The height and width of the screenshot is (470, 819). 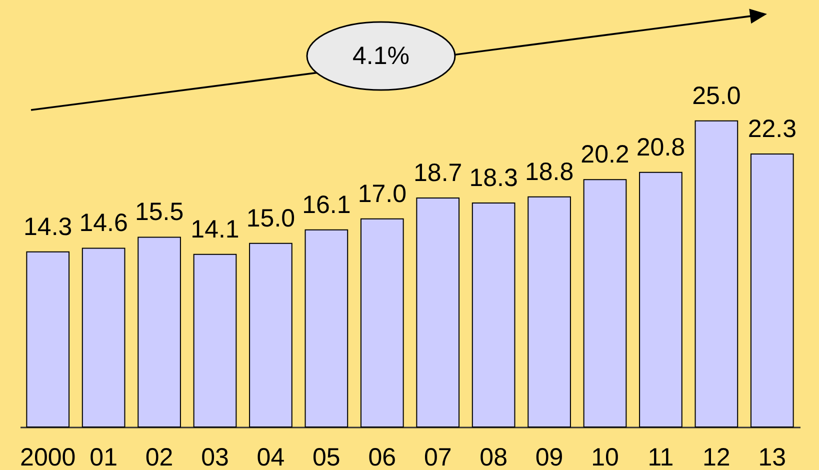 What do you see at coordinates (772, 457) in the screenshot?
I see `x-tick-label: 13` at bounding box center [772, 457].